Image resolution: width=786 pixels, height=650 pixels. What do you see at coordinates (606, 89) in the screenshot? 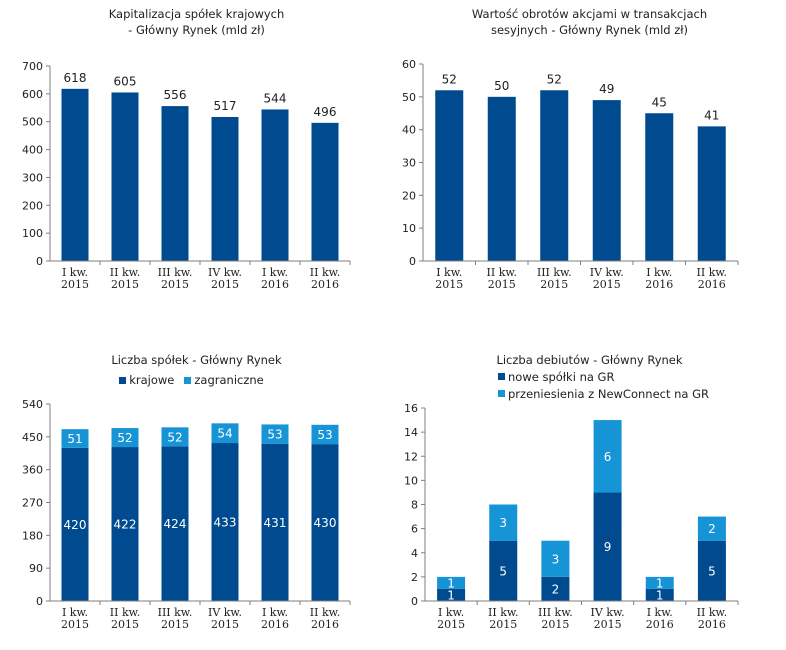
I see `data-label: 49` at bounding box center [606, 89].